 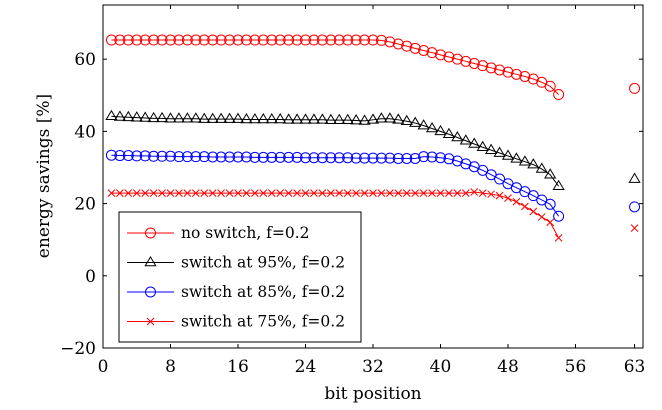 What do you see at coordinates (335, 151) in the screenshot?
I see `series-2-line` at bounding box center [335, 151].